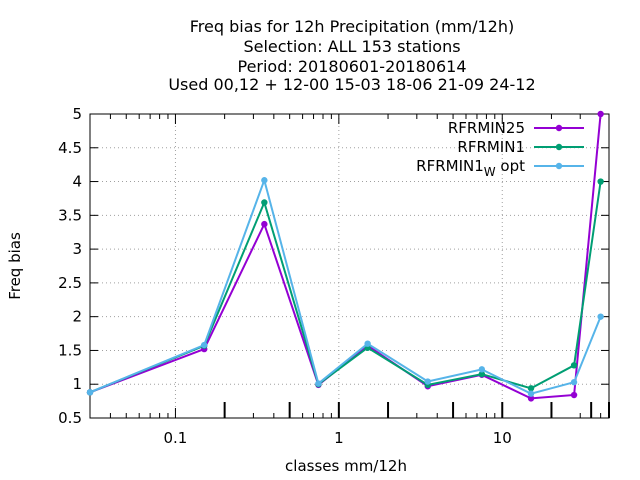 The image size is (640, 480). I want to click on y-tick-label: 4.5, so click(70, 148).